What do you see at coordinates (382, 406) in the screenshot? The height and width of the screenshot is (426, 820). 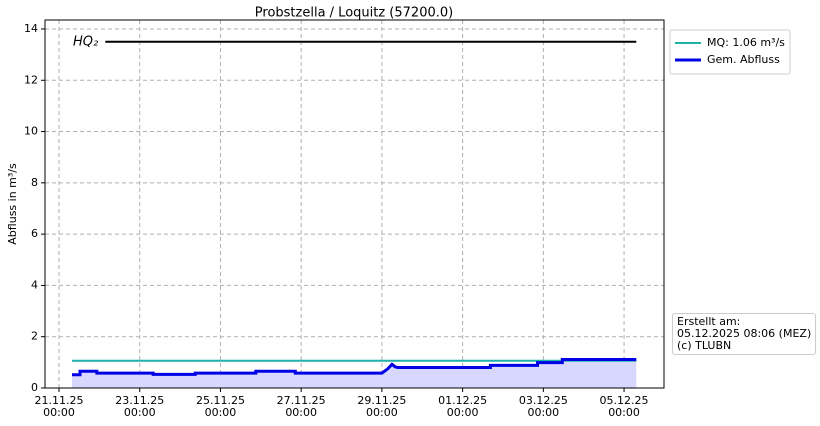 I see `x-tick-label: 29.11.25 00:00` at bounding box center [382, 406].